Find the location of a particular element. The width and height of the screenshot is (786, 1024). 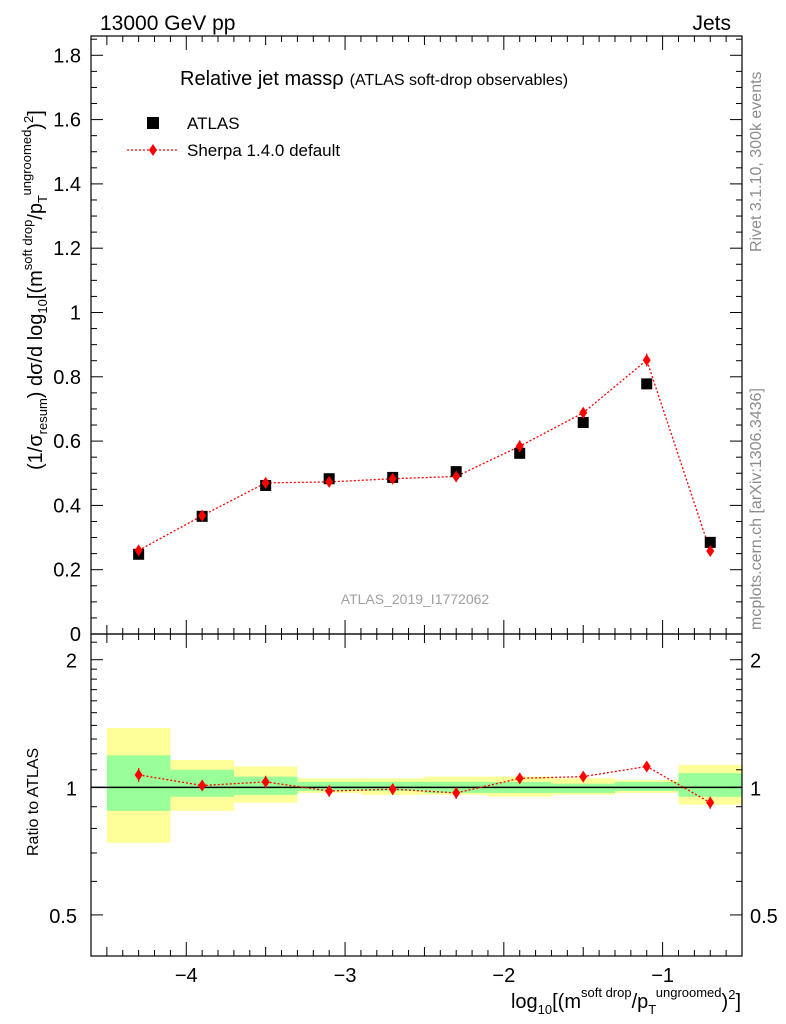

legend: ATLAS Sherpa 1.4.0 default is located at coordinates (233, 137).